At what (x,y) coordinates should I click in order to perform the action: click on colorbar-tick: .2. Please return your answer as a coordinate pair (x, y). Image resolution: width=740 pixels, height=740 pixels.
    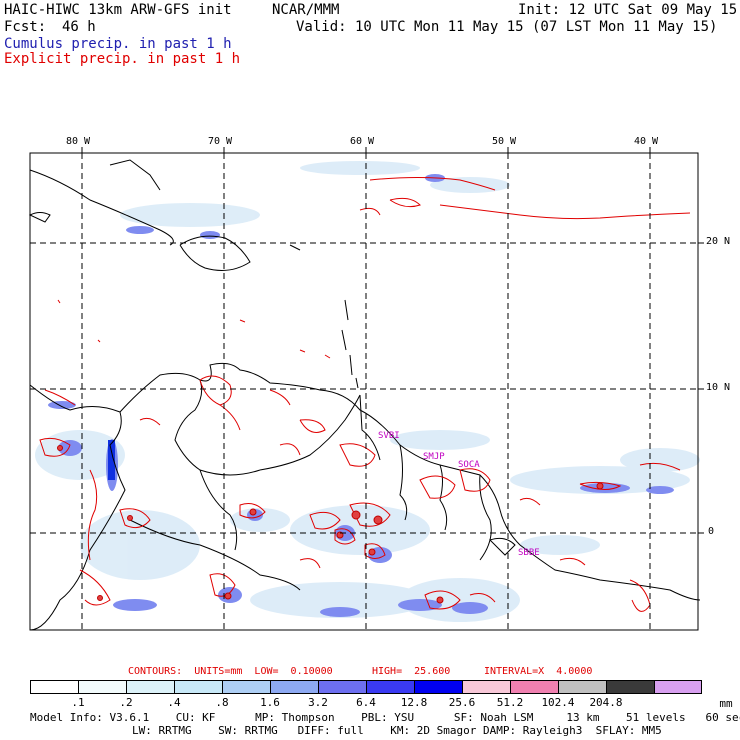
    Looking at the image, I should click on (126, 702).